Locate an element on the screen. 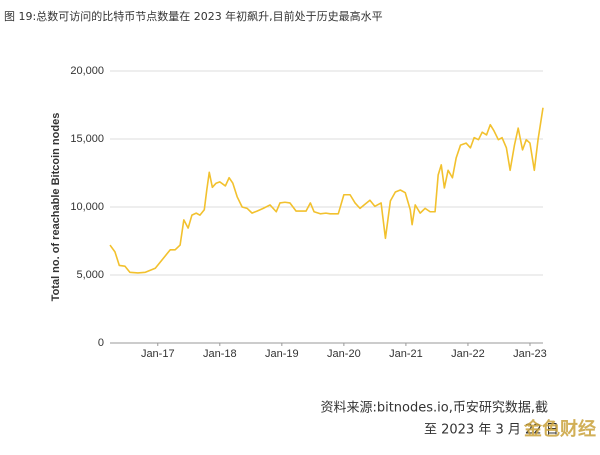 The width and height of the screenshot is (600, 455). x-tick-label: Jan-20 is located at coordinates (344, 354).